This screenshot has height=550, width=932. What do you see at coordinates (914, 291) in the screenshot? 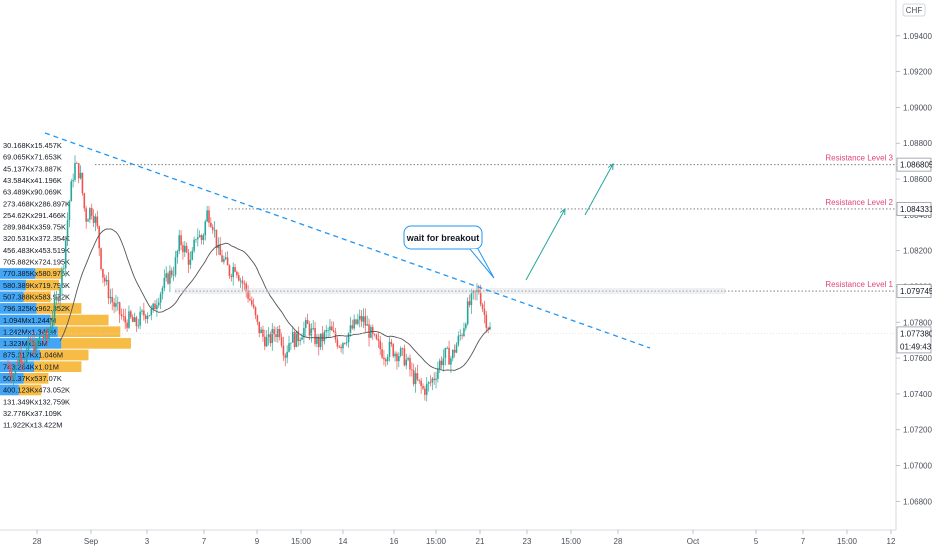
I see `price-tag-resistance-1-bg` at bounding box center [914, 291].